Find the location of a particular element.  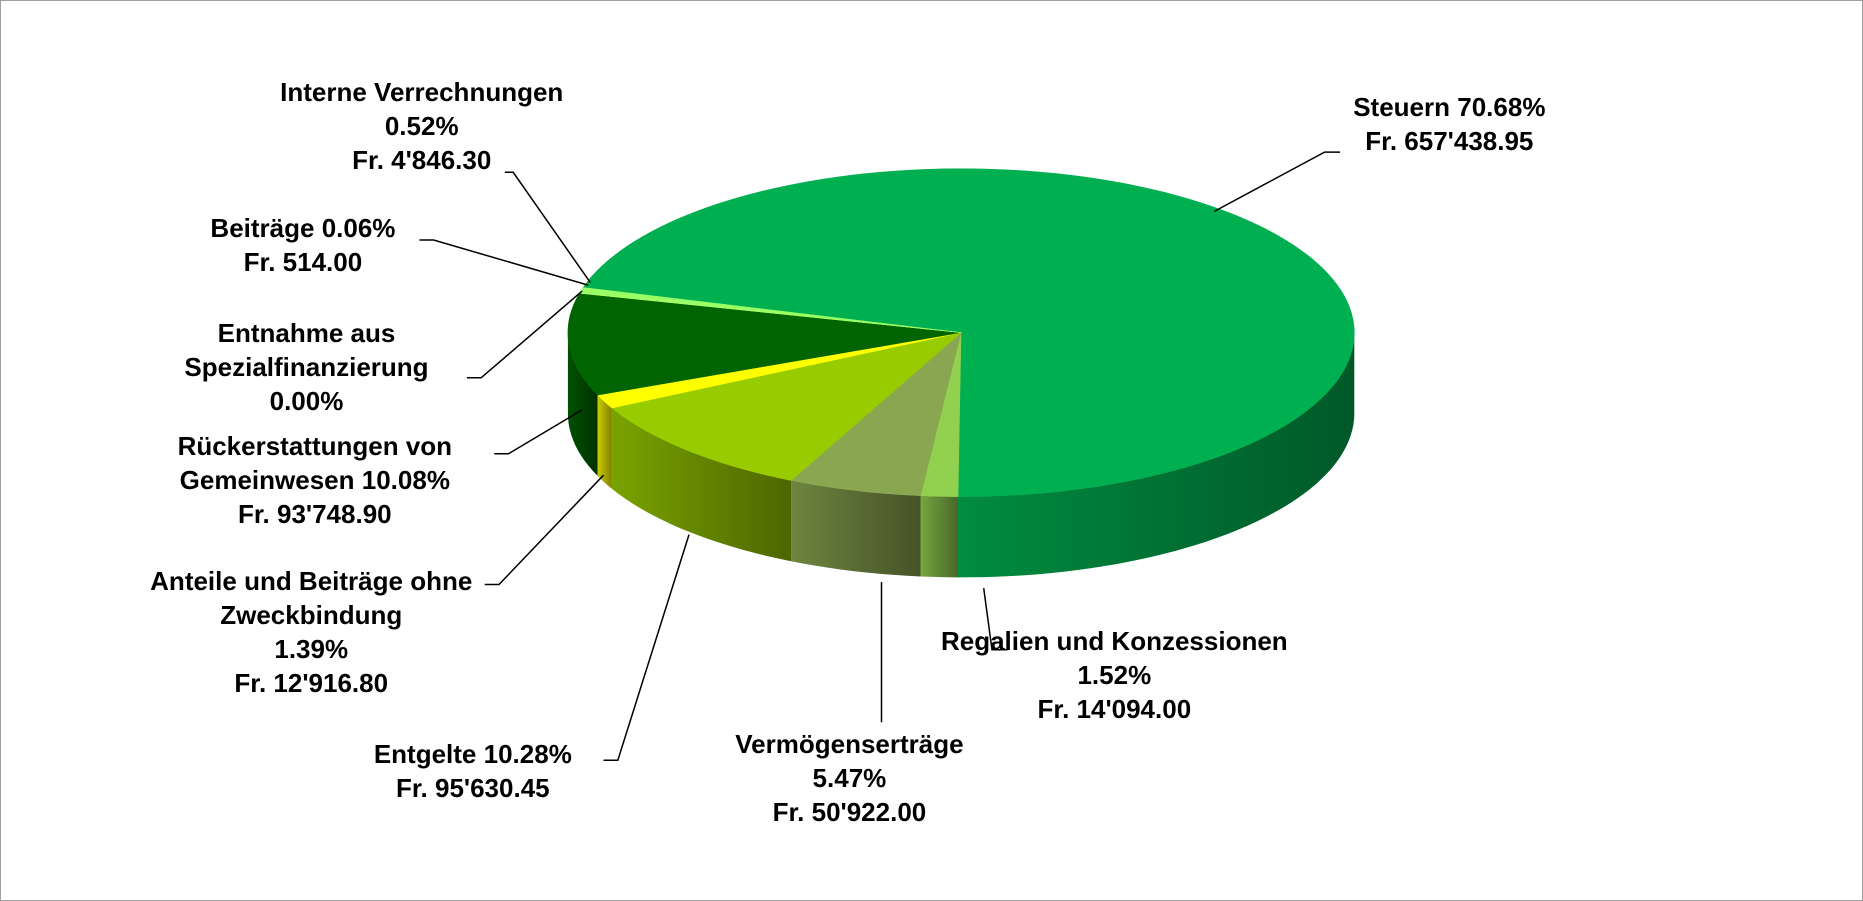

label-text: Fr. 12'916.80 is located at coordinates (311, 683).